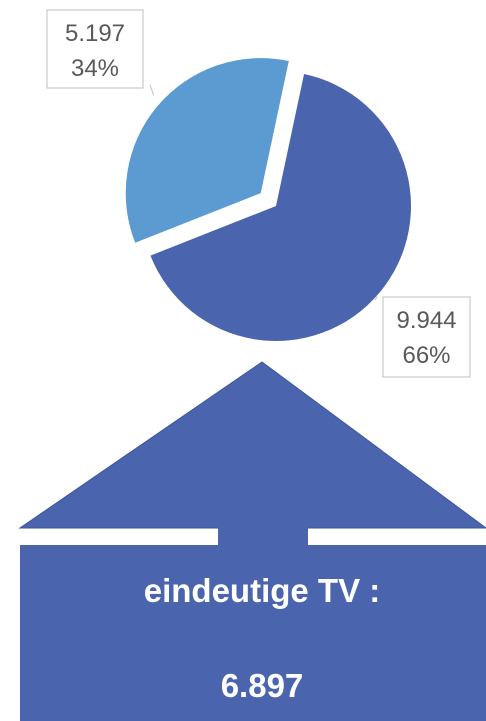 The height and width of the screenshot is (721, 486). I want to click on pie-slice, so click(207, 150).